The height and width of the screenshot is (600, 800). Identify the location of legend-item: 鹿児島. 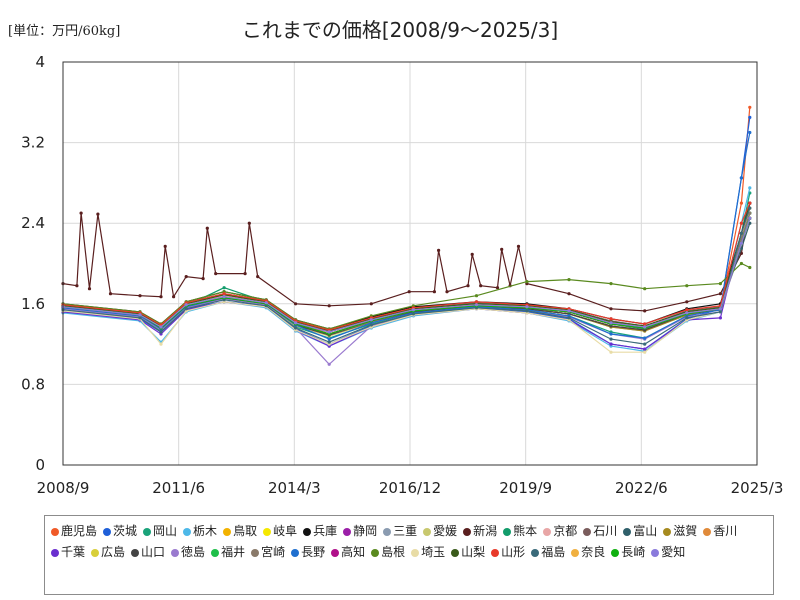
(74, 531).